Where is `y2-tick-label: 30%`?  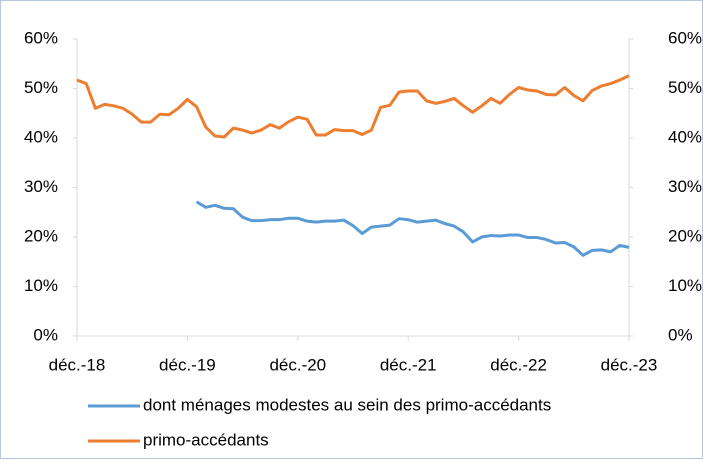
y2-tick-label: 30% is located at coordinates (685, 186).